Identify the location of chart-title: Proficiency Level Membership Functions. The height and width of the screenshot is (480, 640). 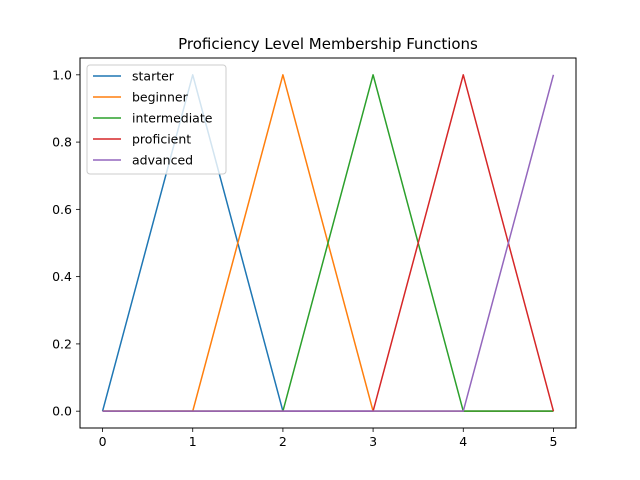
(328, 44).